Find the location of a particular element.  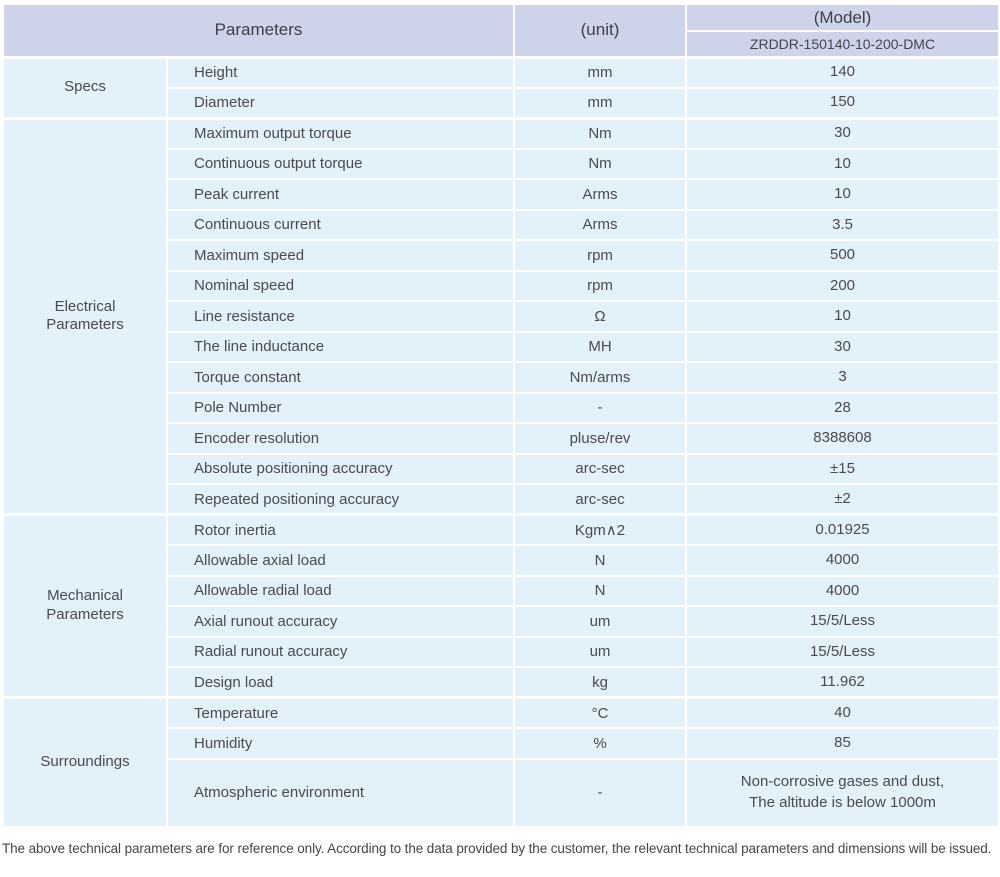

table-row: Repeated positioning accuracy arc-sec ±2 is located at coordinates (501, 499).